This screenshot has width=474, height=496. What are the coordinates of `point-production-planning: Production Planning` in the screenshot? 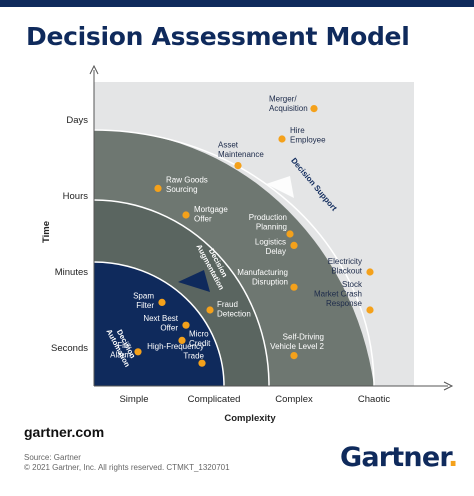 It's located at (271, 225).